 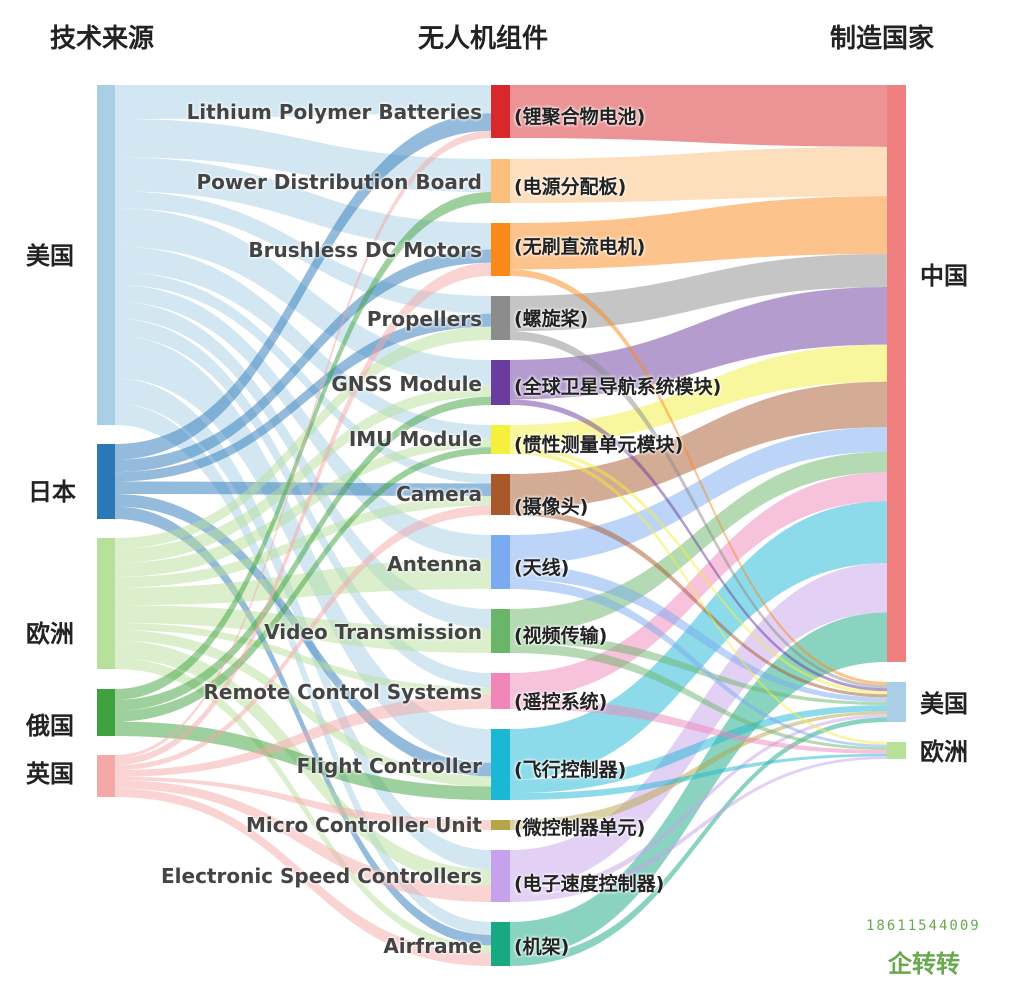 What do you see at coordinates (500, 631) in the screenshot?
I see `component-node-vtx` at bounding box center [500, 631].